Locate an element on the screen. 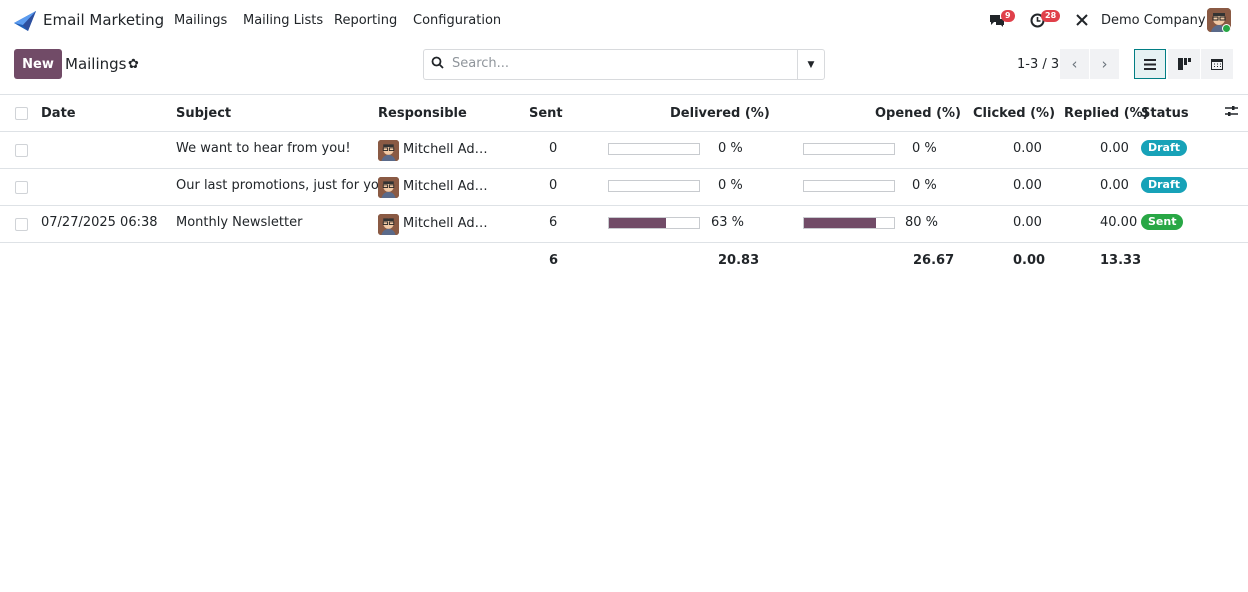  chevron-right-icon: › is located at coordinates (1104, 64).